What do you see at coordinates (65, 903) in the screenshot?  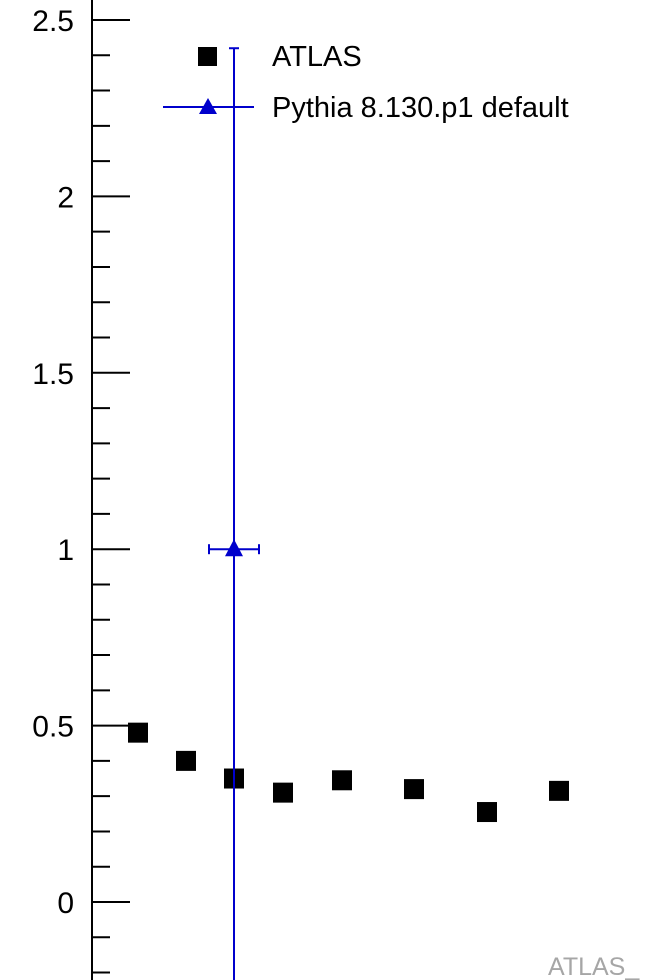 I see `y-tick-label: 0` at bounding box center [65, 903].